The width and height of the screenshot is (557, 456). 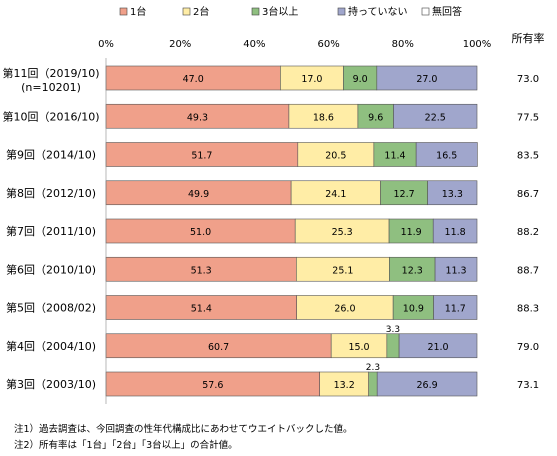 I want to click on data-label: 11.3, so click(x=455, y=270).